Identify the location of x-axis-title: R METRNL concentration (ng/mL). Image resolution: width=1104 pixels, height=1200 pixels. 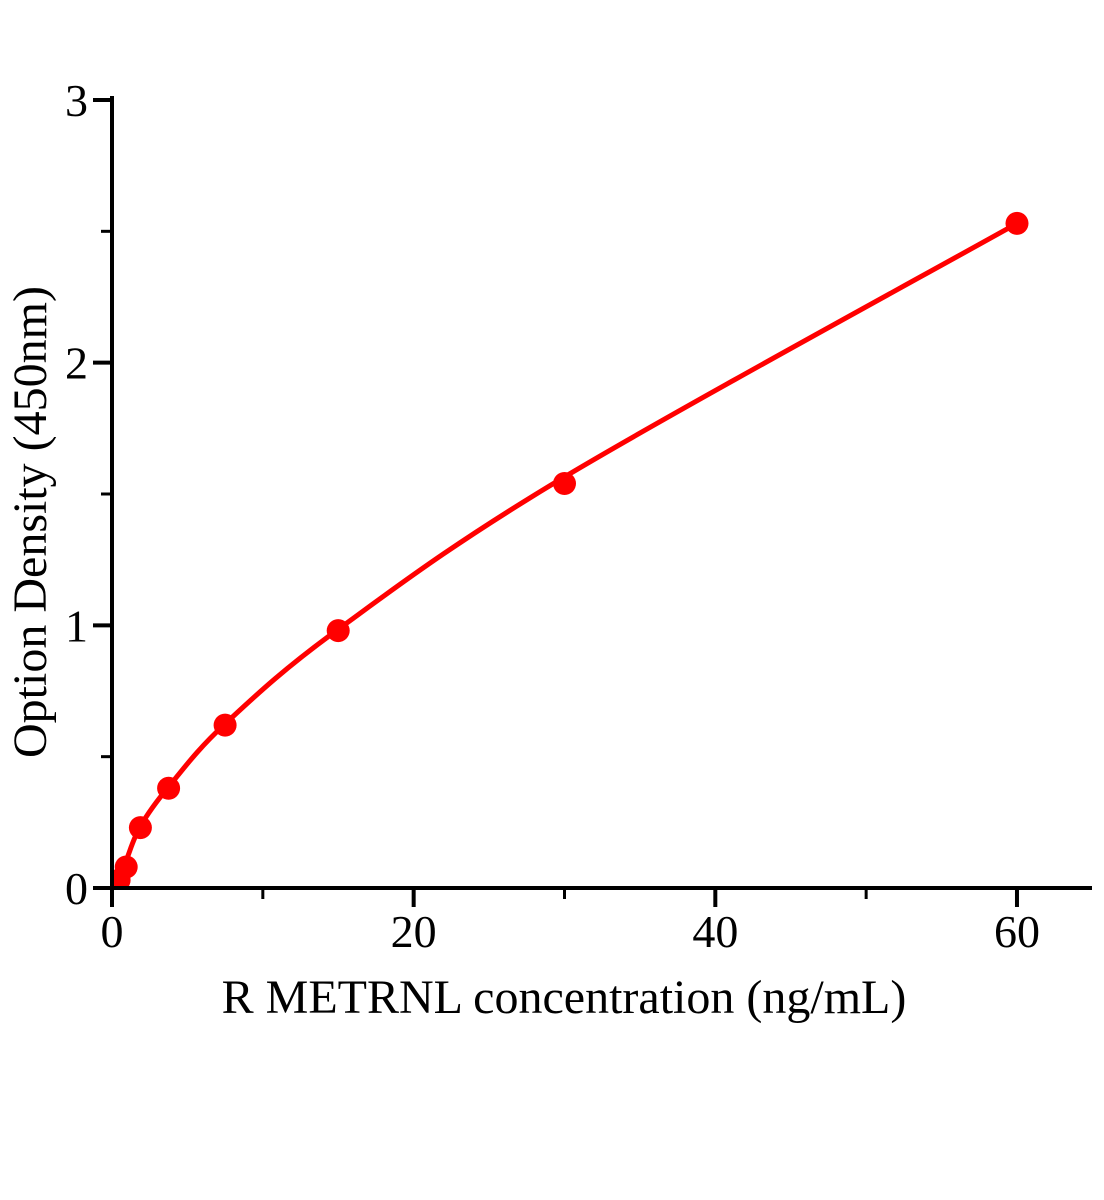
(564, 997).